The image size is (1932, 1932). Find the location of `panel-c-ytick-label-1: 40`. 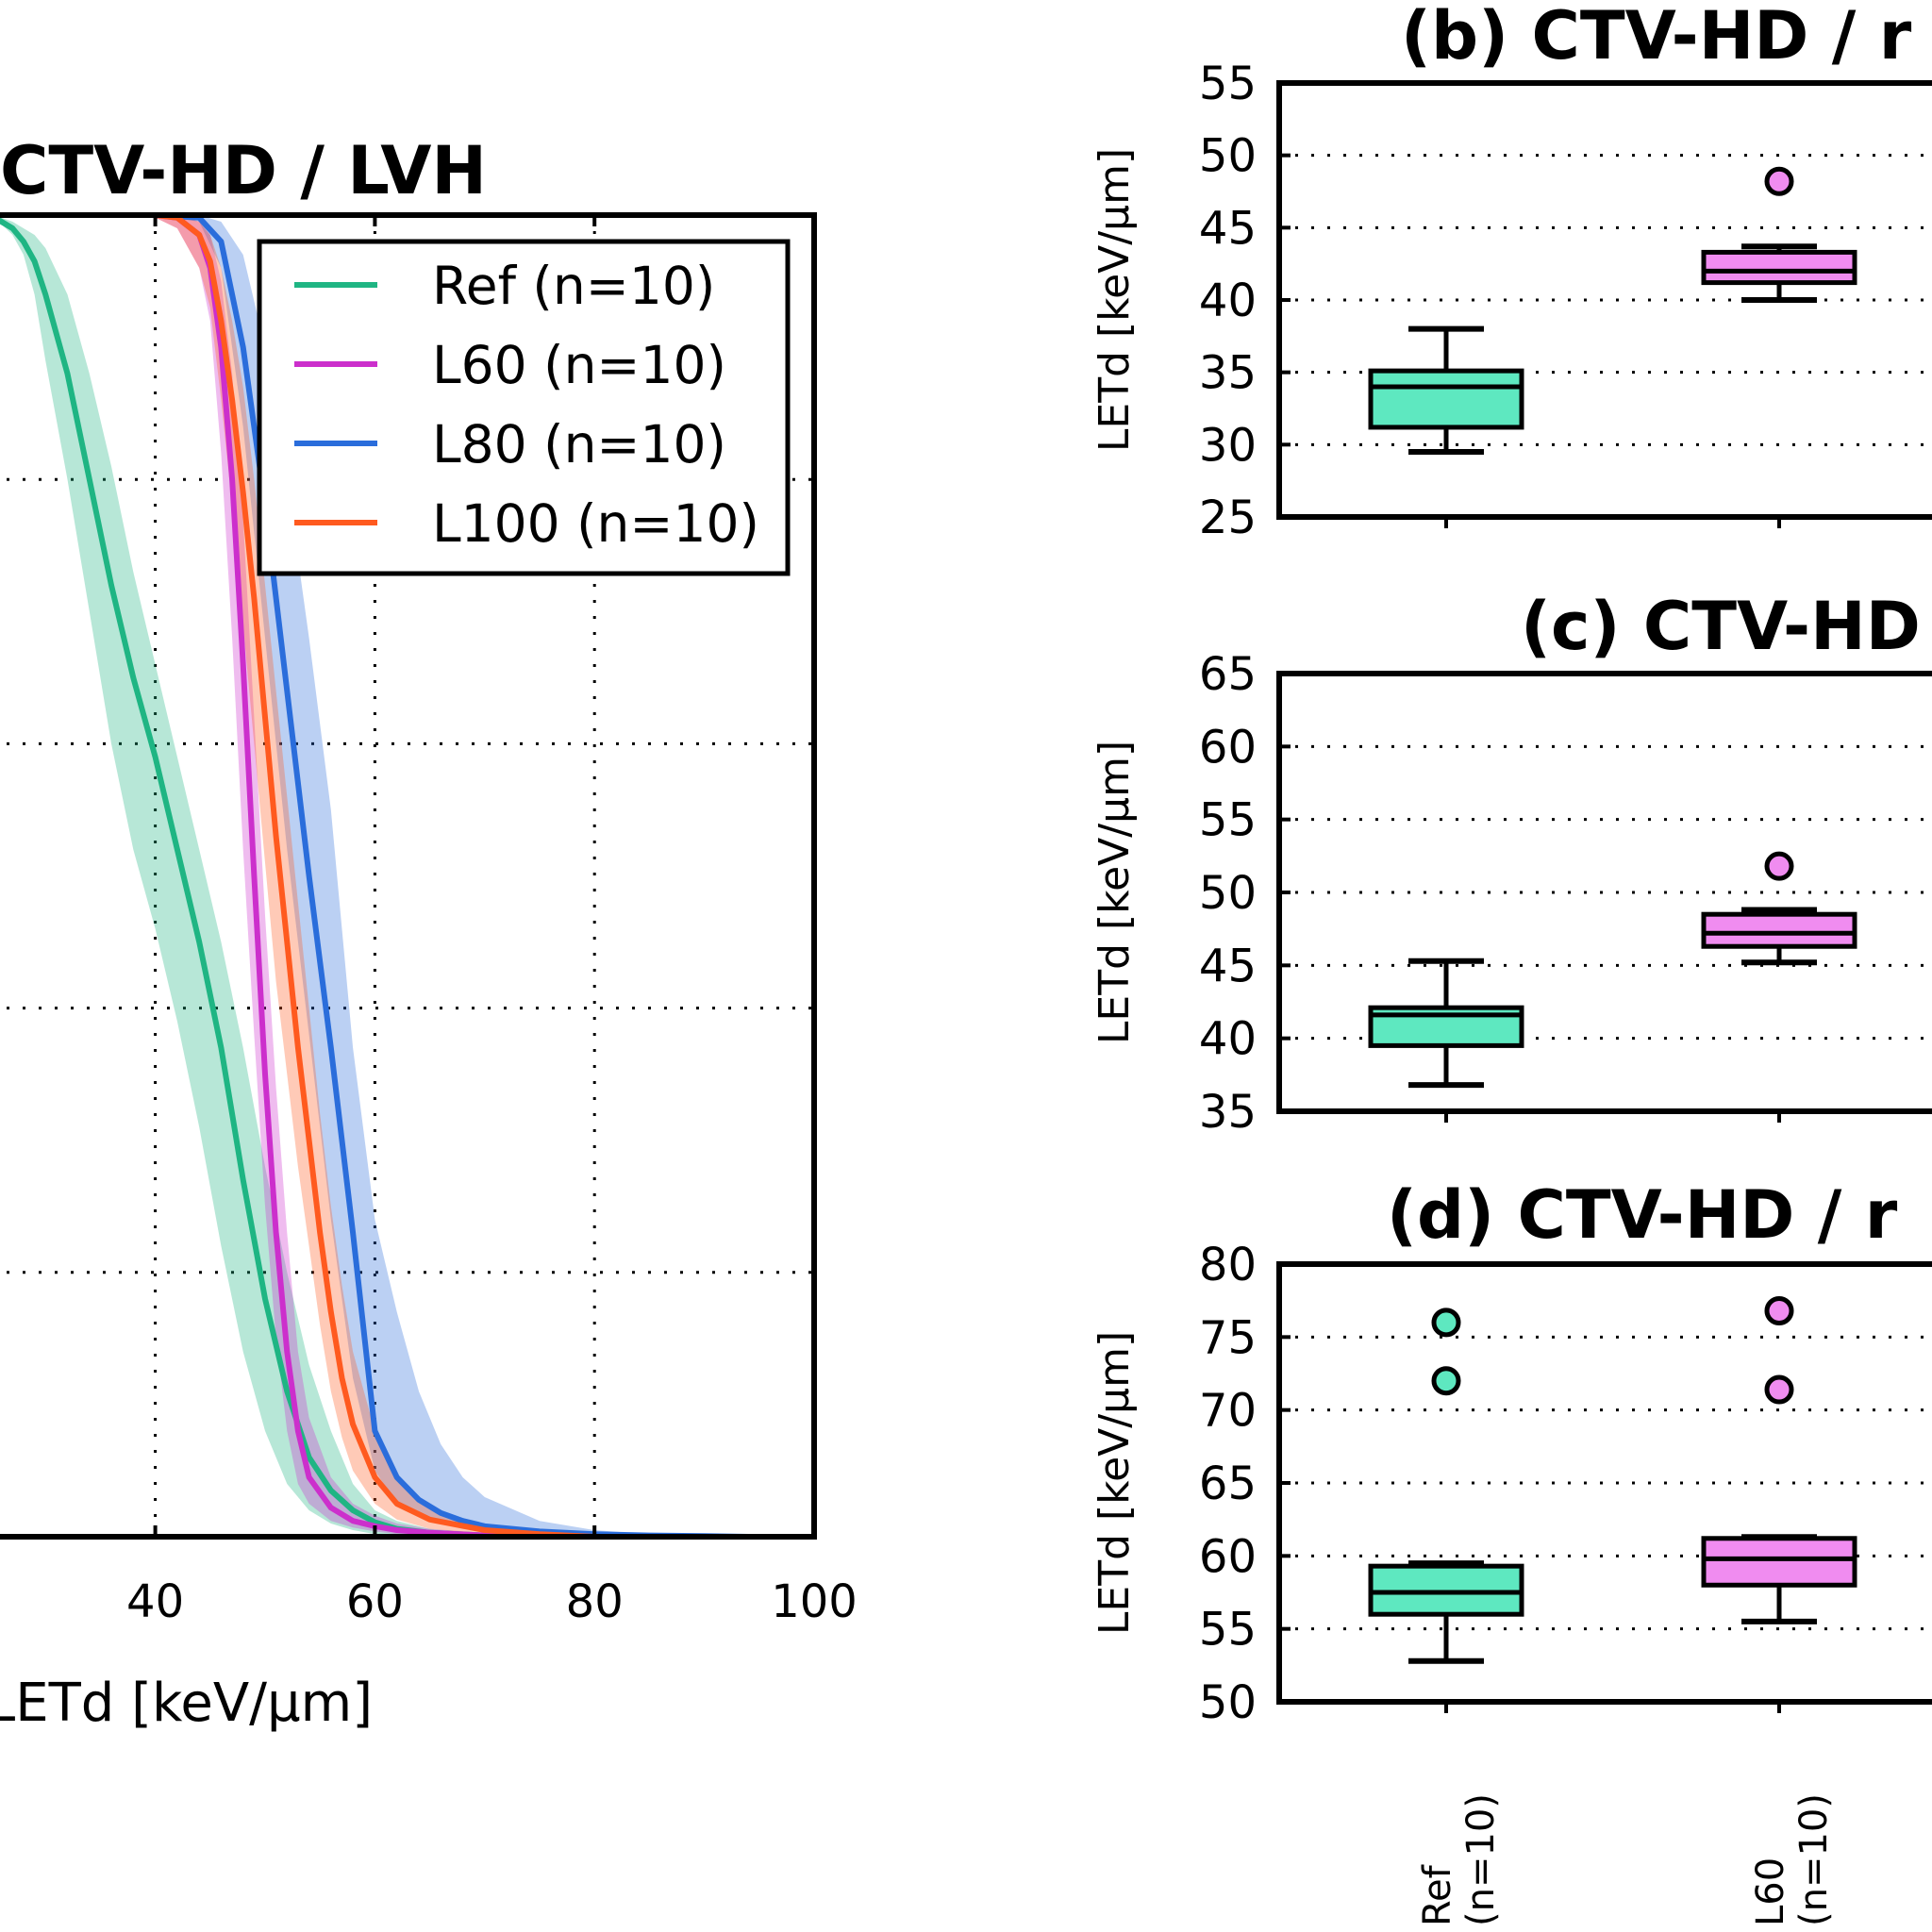

panel-c-ytick-label-1: 40 is located at coordinates (1228, 1039).